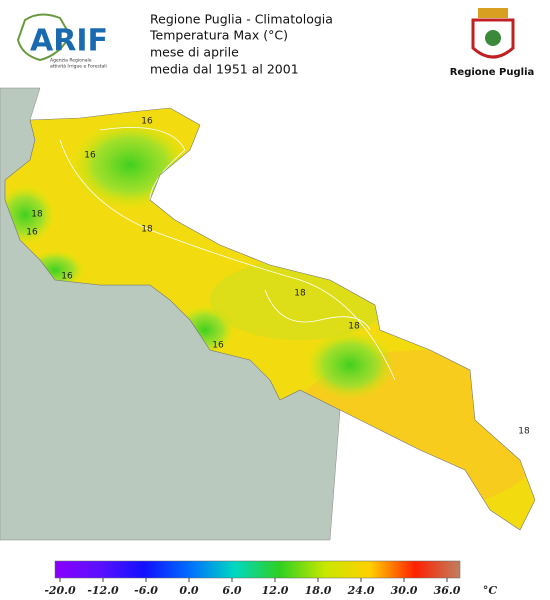  Describe the element at coordinates (404, 590) in the screenshot. I see `legend-tick-label: 30.0` at that location.